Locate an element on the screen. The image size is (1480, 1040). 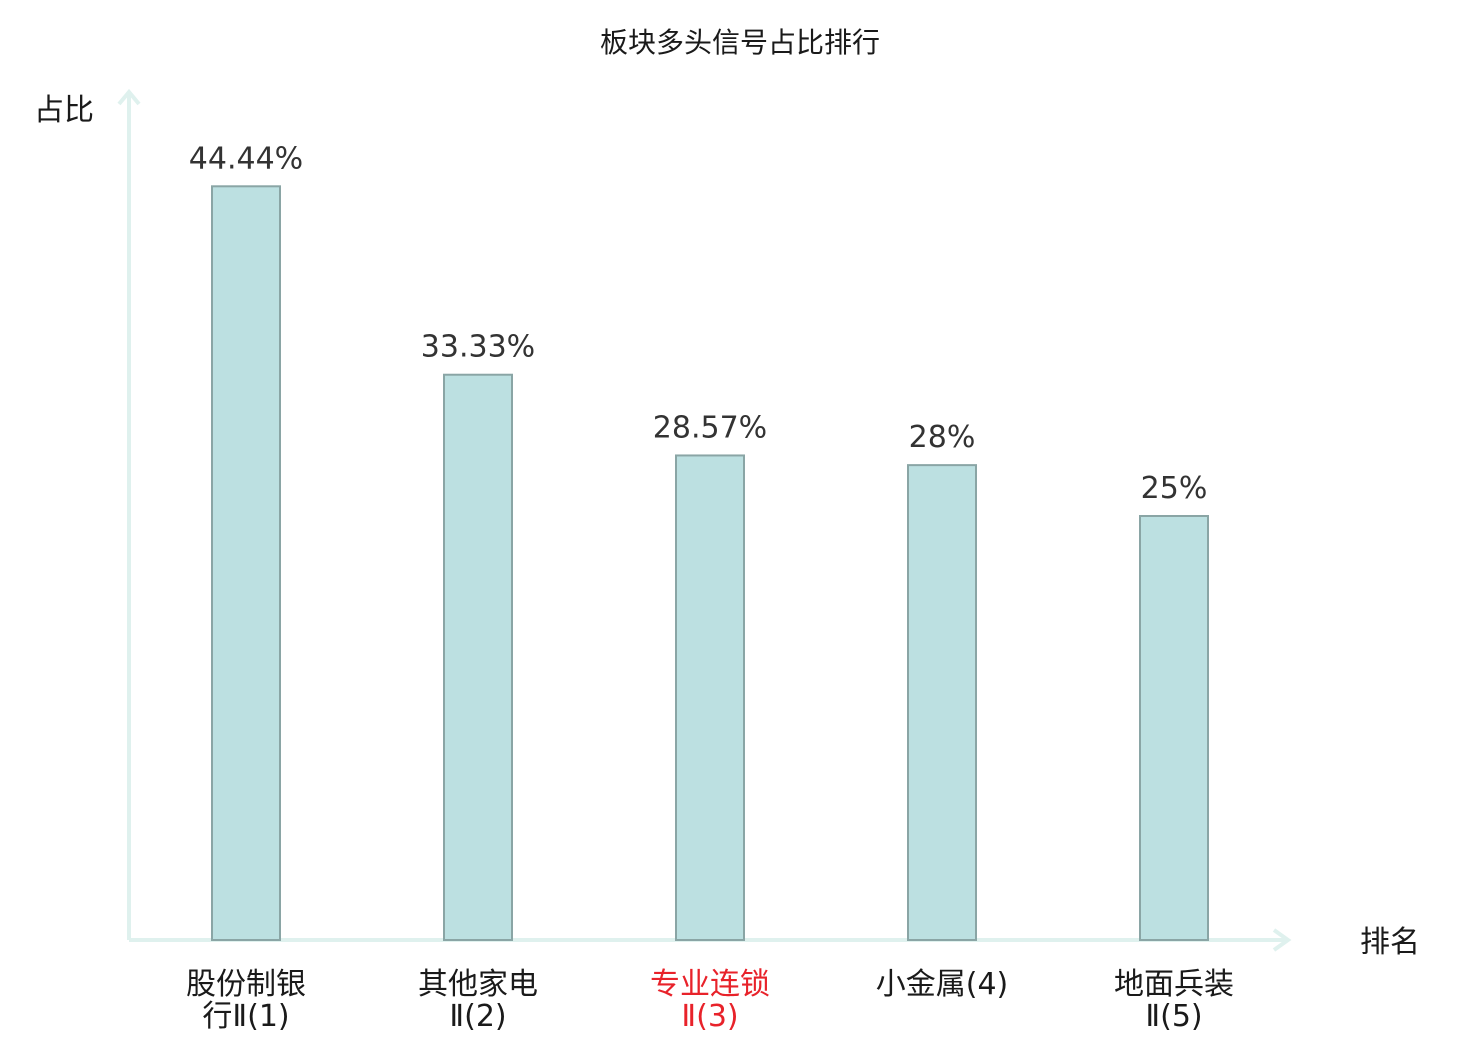
x-tick-label: 其他家电 is located at coordinates (478, 984).